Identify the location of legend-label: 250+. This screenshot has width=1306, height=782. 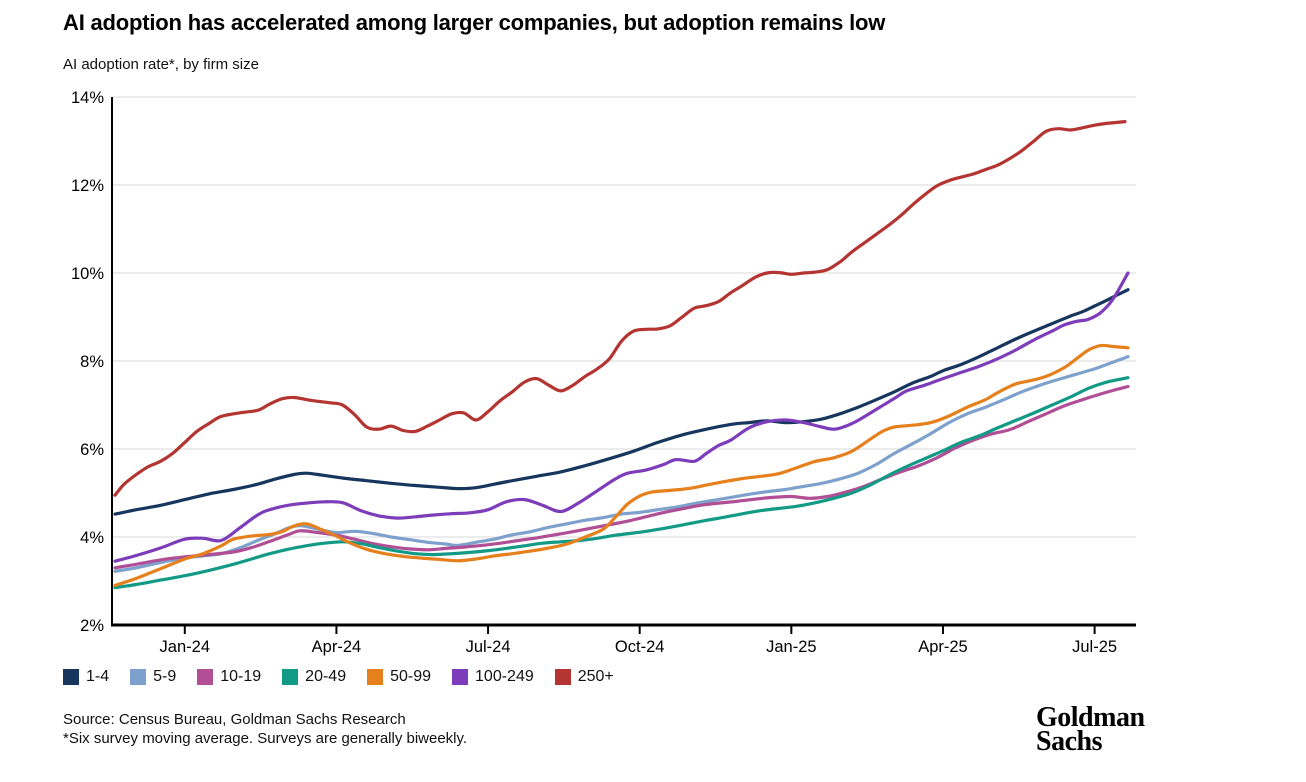
(595, 676).